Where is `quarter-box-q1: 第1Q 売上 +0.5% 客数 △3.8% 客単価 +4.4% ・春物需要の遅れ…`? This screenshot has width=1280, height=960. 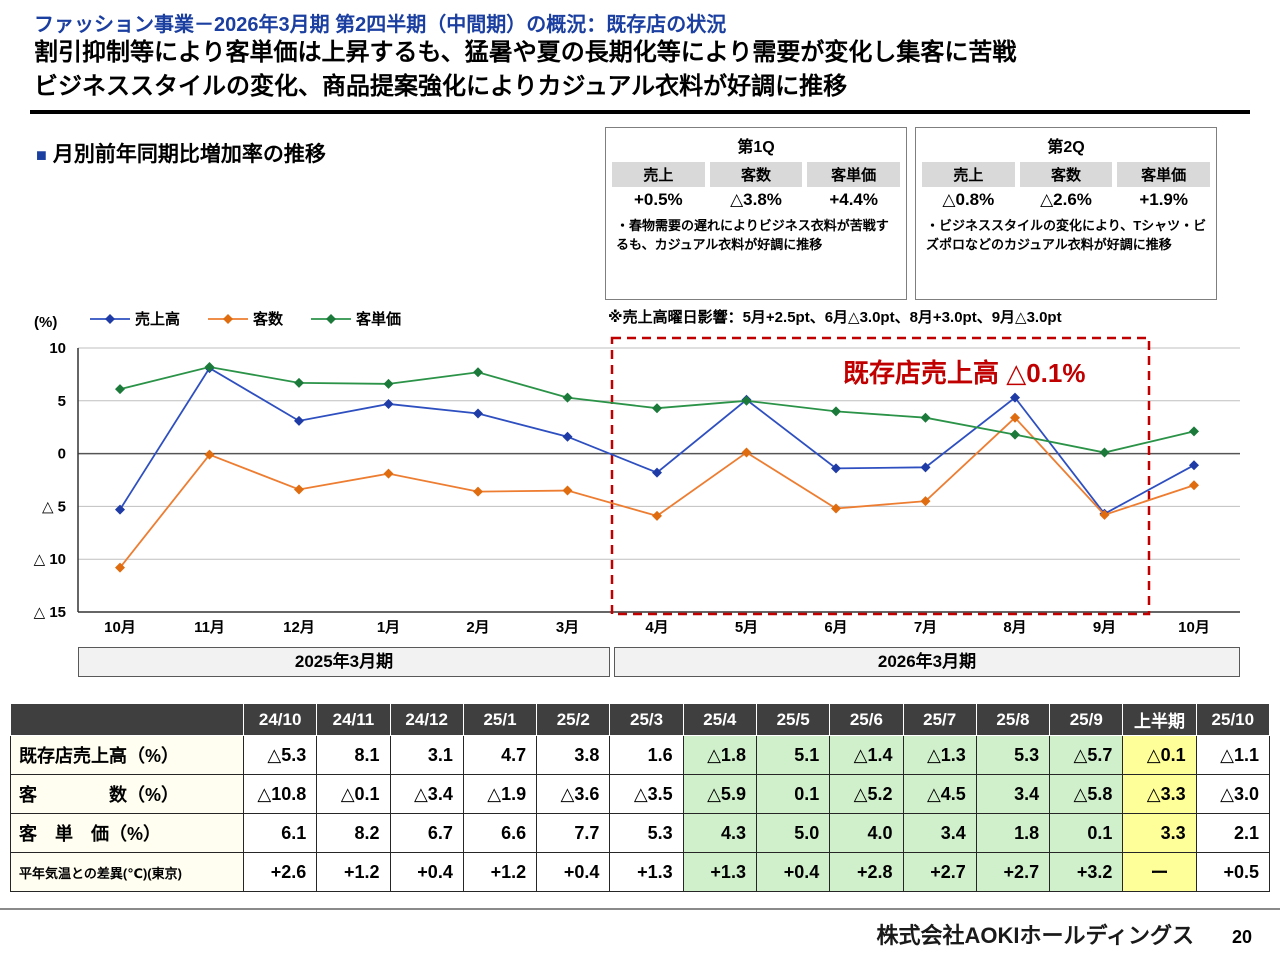 quarter-box-q1: 第1Q 売上 +0.5% 客数 △3.8% 客単価 +4.4% ・春物需要の遅れ… is located at coordinates (756, 213).